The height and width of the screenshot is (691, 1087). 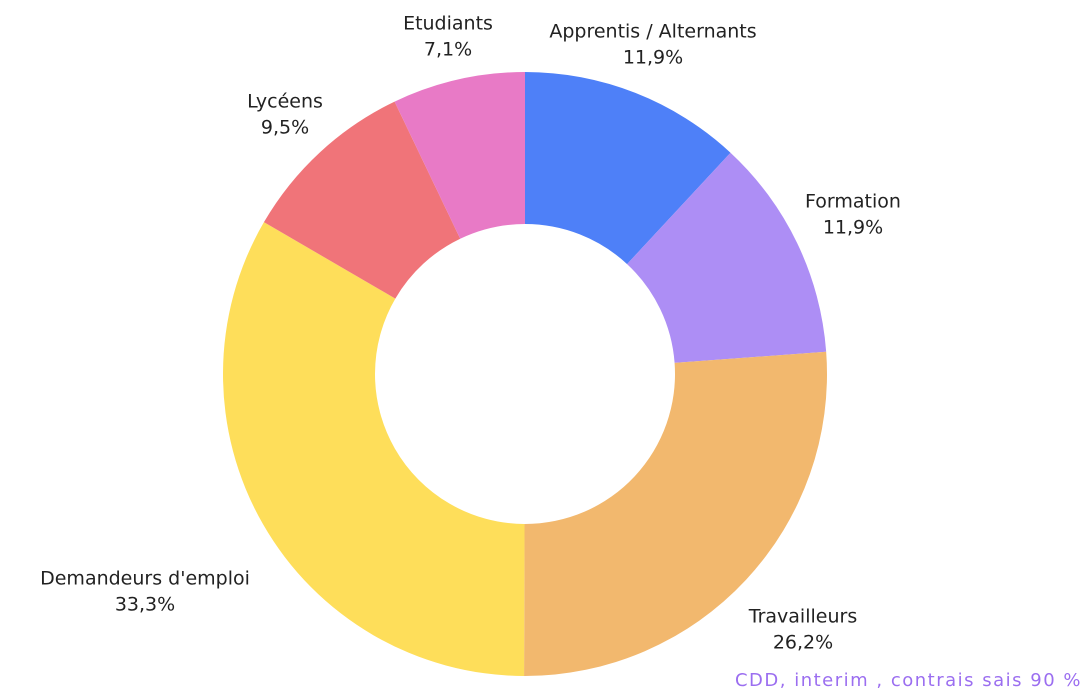 What do you see at coordinates (285, 102) in the screenshot?
I see `slice-label: Lycéens` at bounding box center [285, 102].